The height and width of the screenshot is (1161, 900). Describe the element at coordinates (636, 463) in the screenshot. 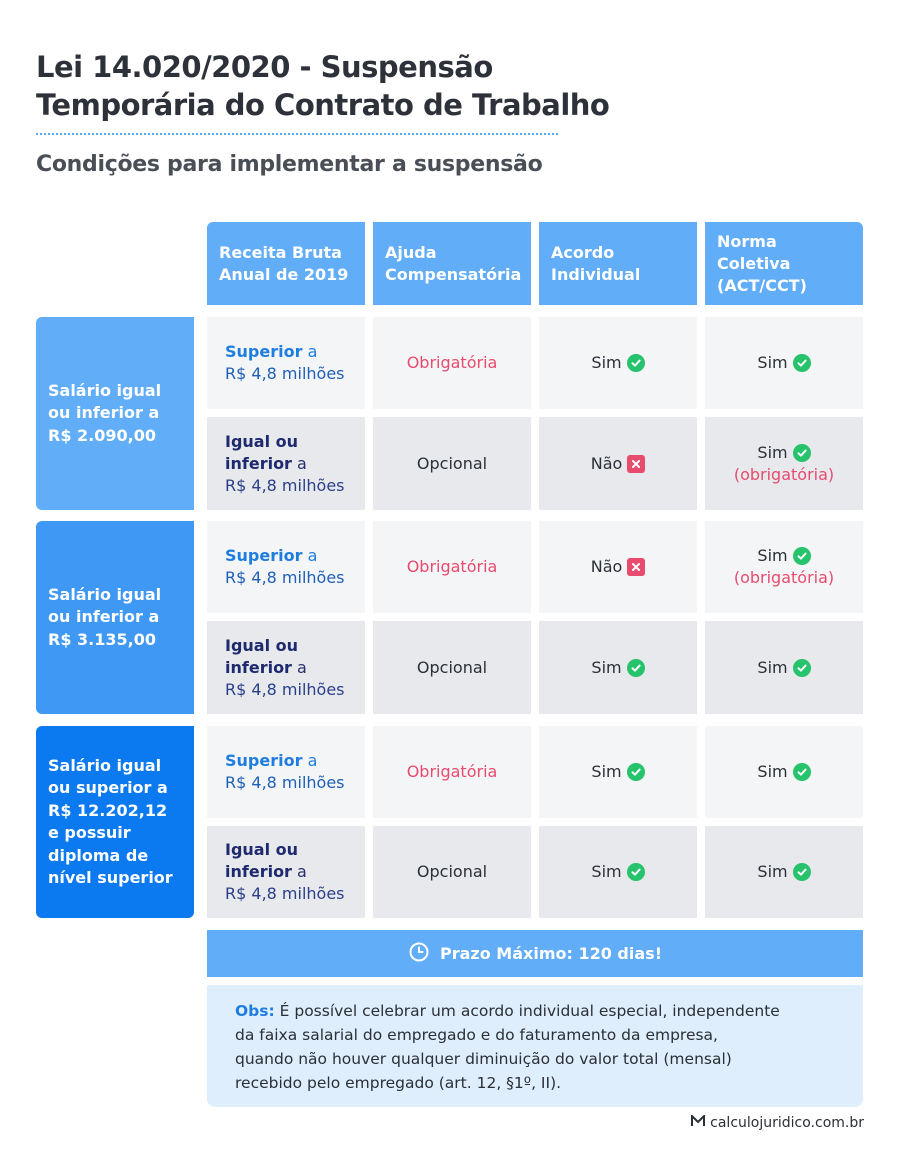

I see `x-icon` at that location.